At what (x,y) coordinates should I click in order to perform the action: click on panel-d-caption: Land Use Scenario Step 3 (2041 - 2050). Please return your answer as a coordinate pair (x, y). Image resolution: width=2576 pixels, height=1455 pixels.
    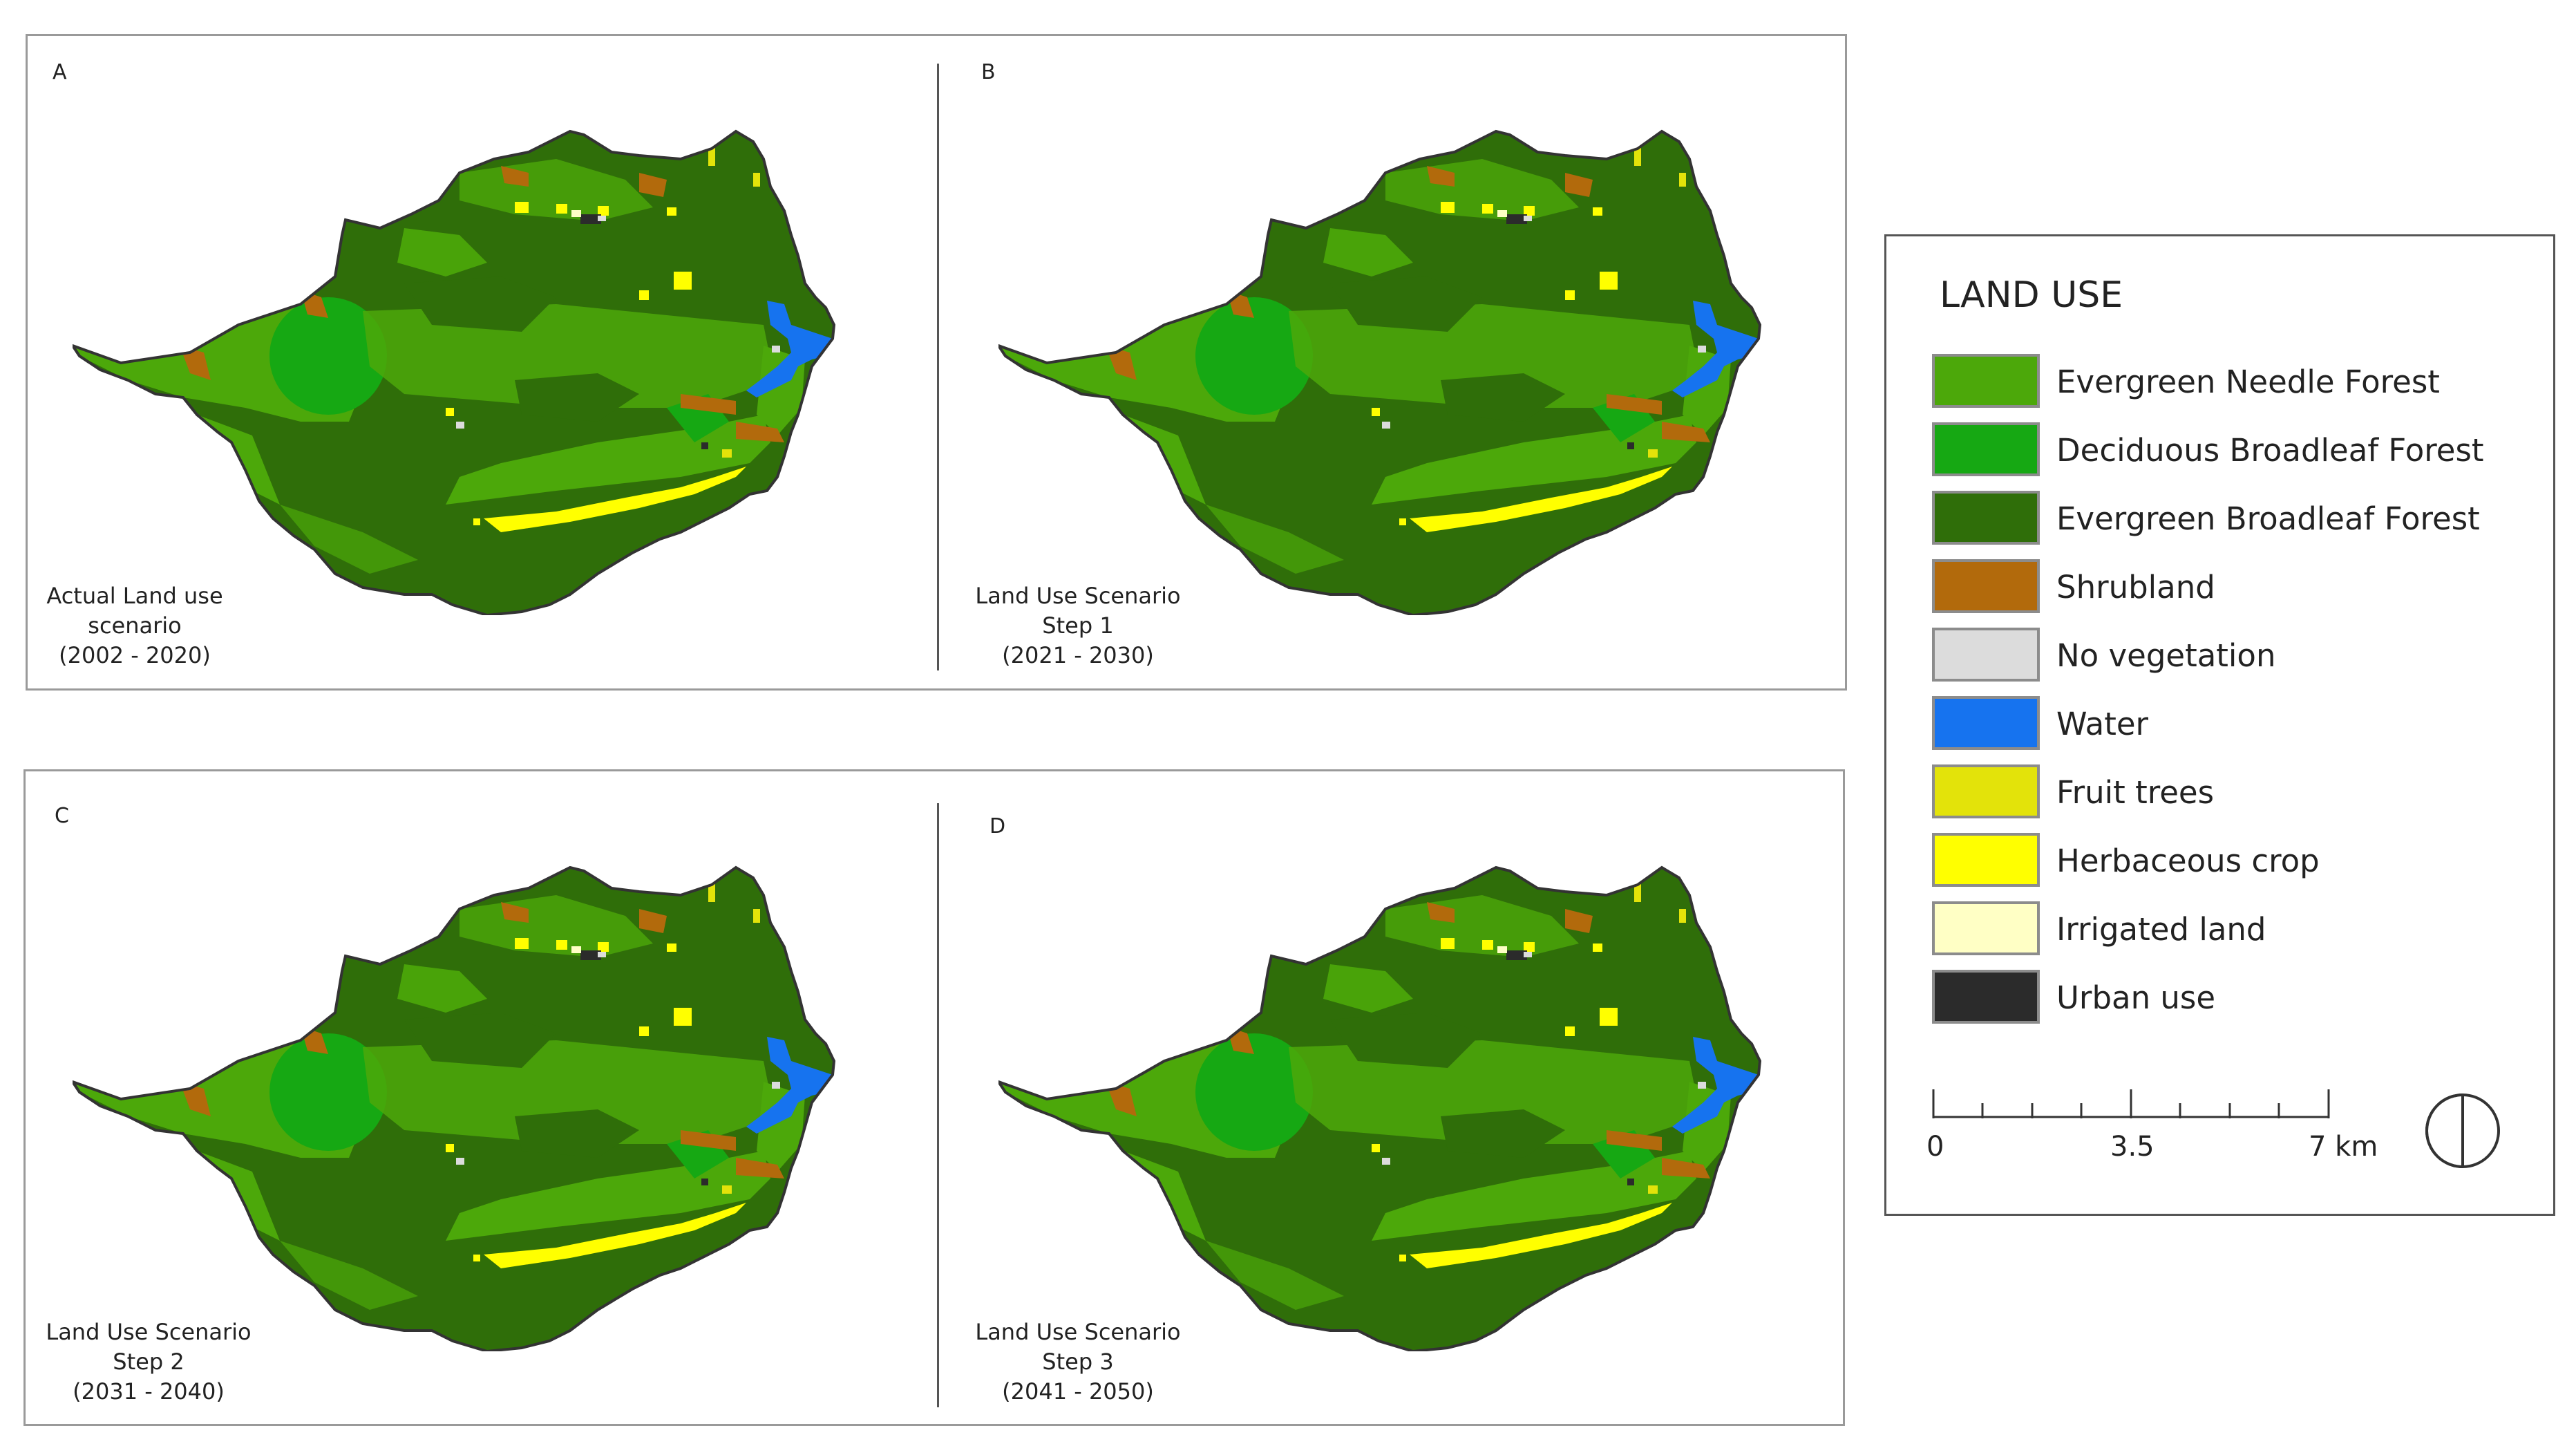
    Looking at the image, I should click on (1078, 1362).